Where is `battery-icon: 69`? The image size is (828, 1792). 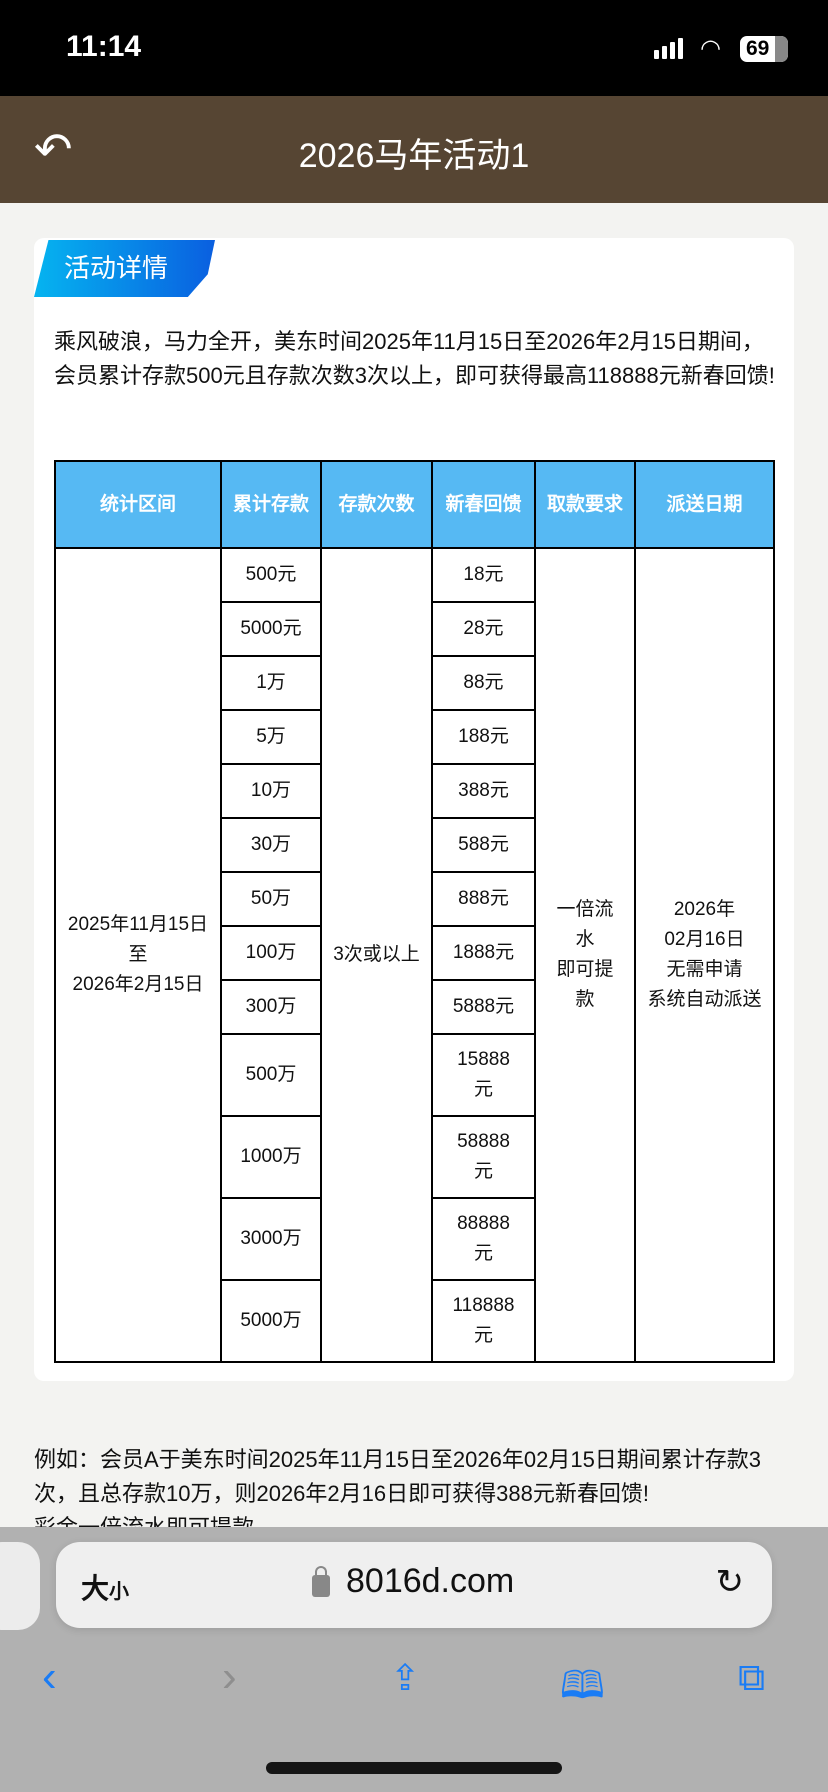
battery-icon: 69 is located at coordinates (764, 49).